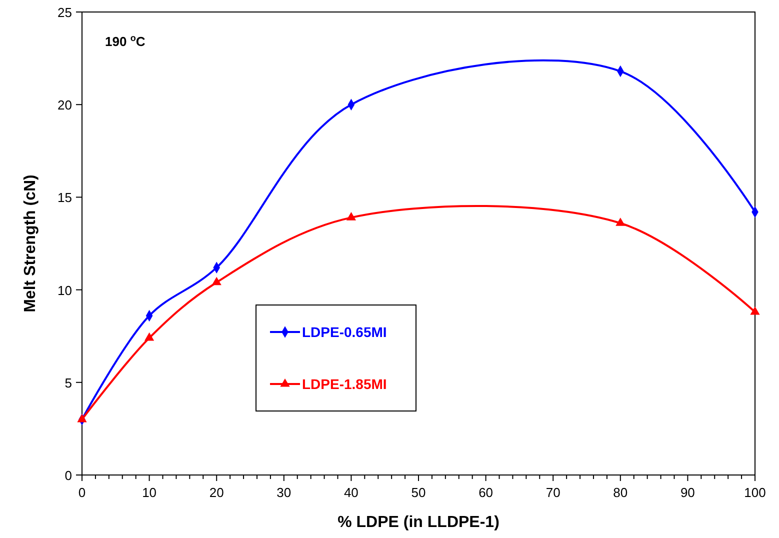 The width and height of the screenshot is (779, 538). I want to click on x-tick-label: 90, so click(687, 492).